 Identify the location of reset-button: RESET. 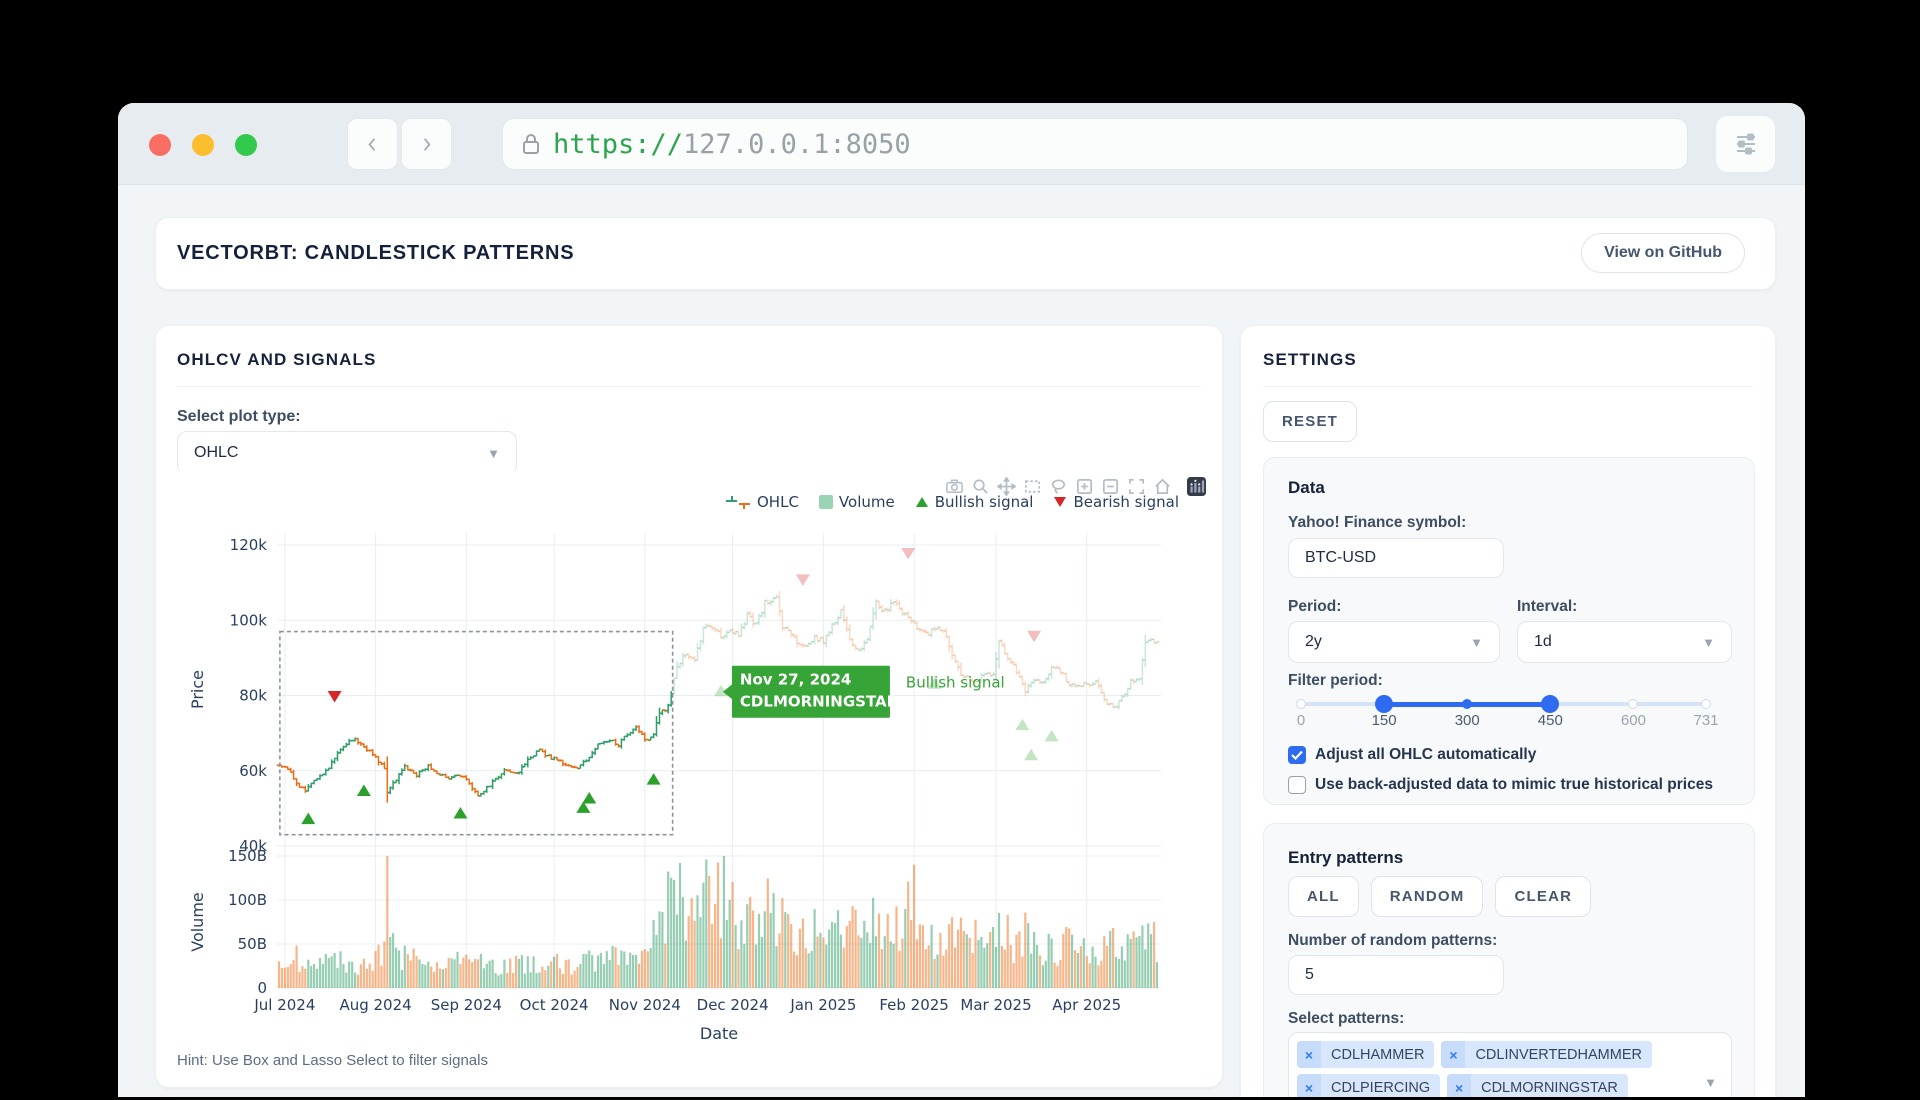
(1310, 421).